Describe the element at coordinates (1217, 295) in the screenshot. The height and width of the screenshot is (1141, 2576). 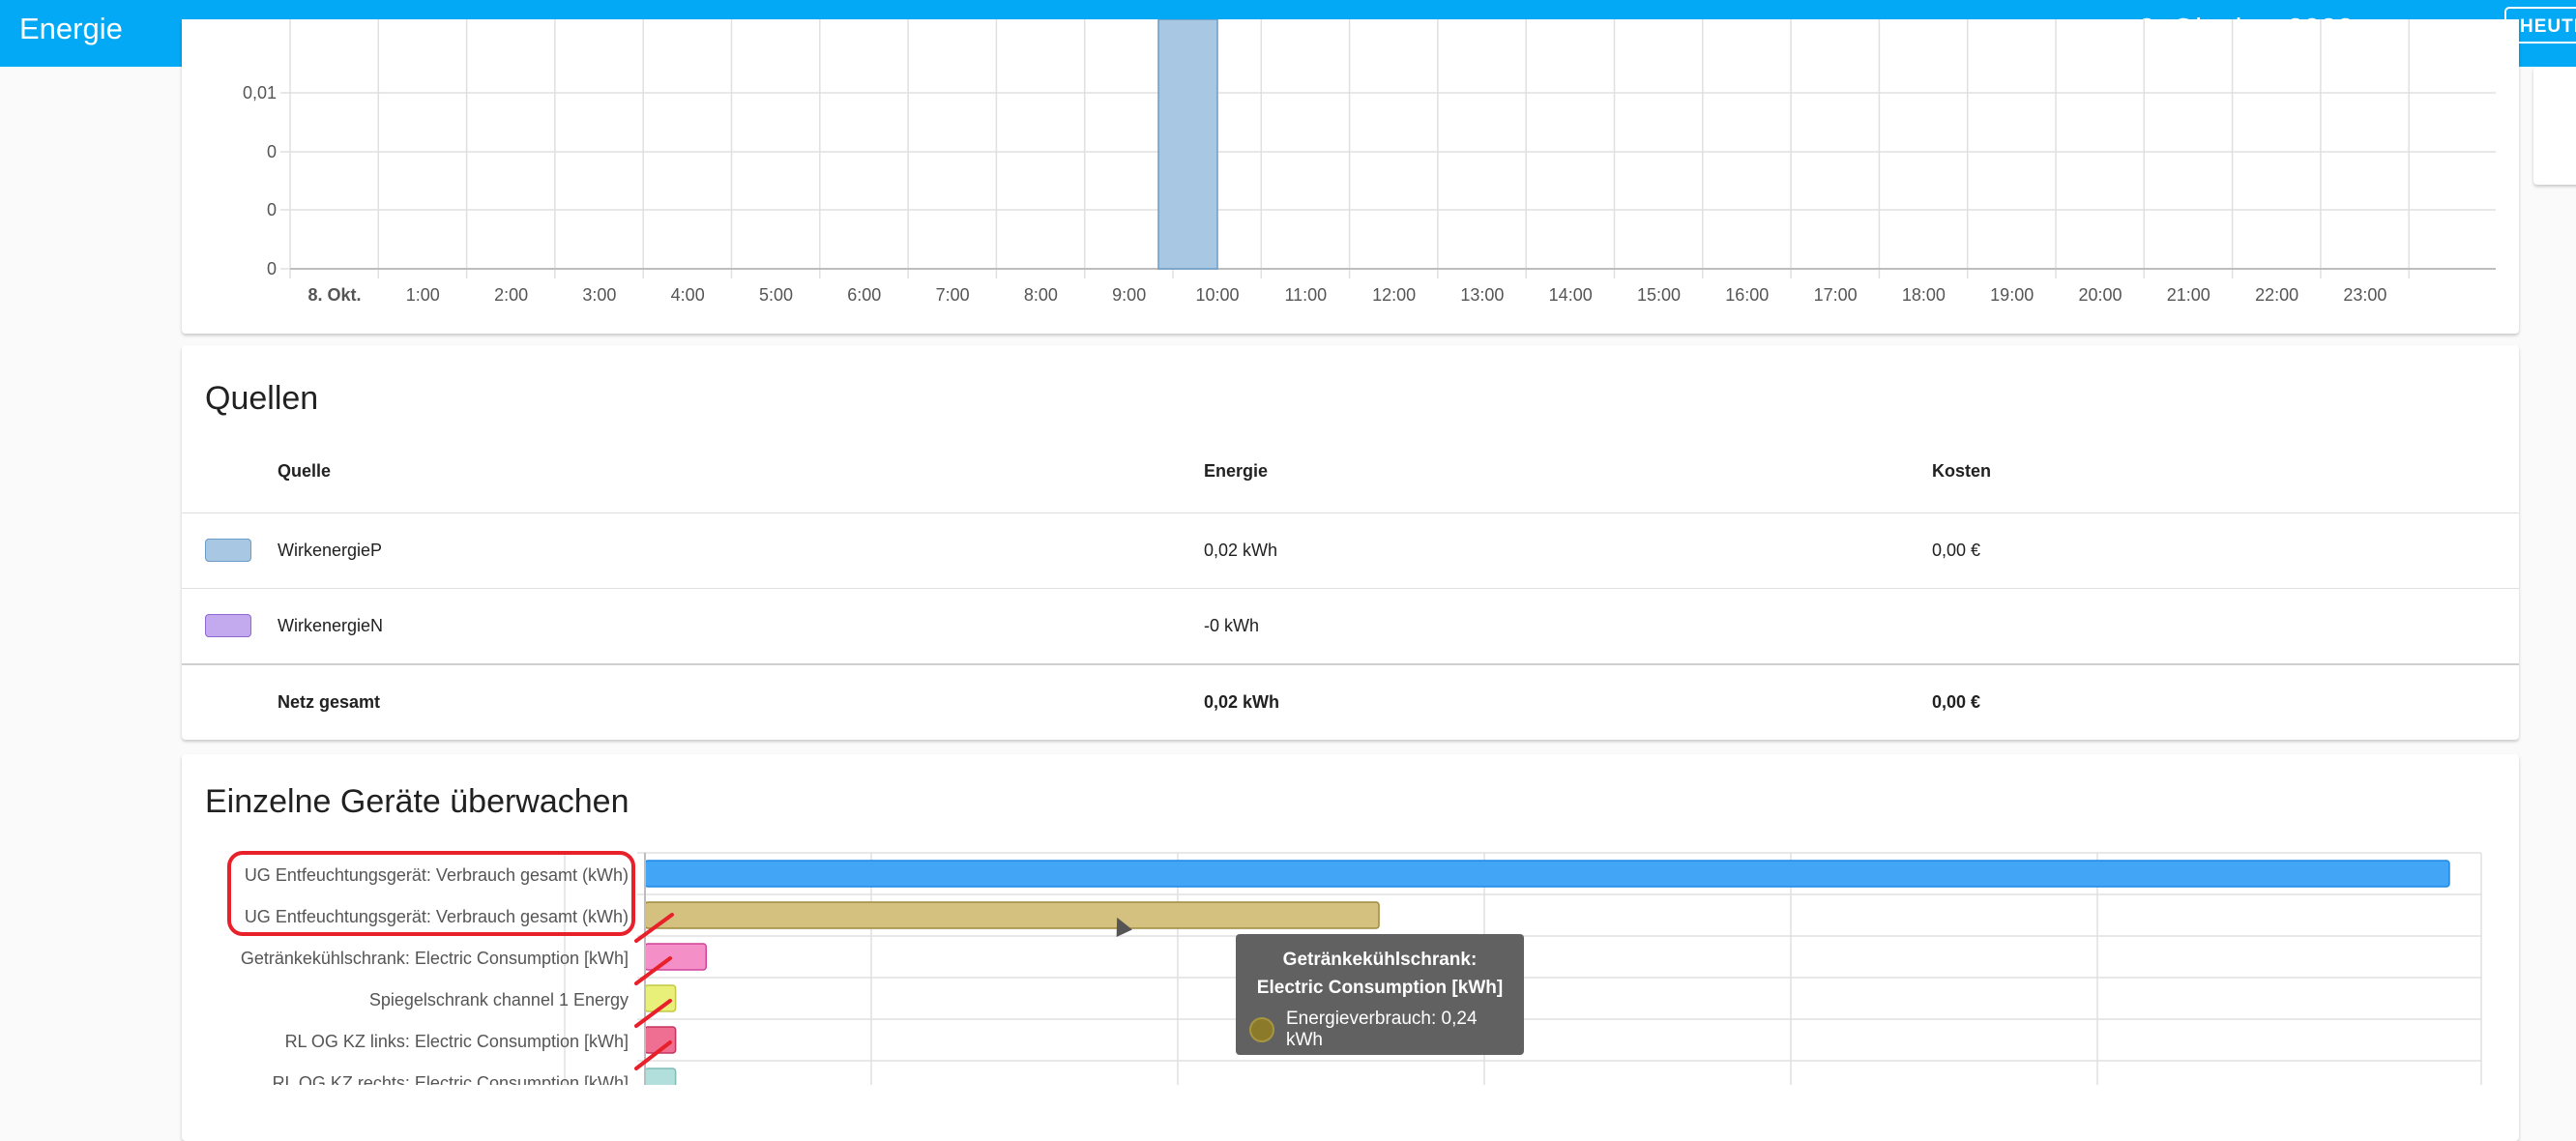
I see `x-tick-label: 10:00` at that location.